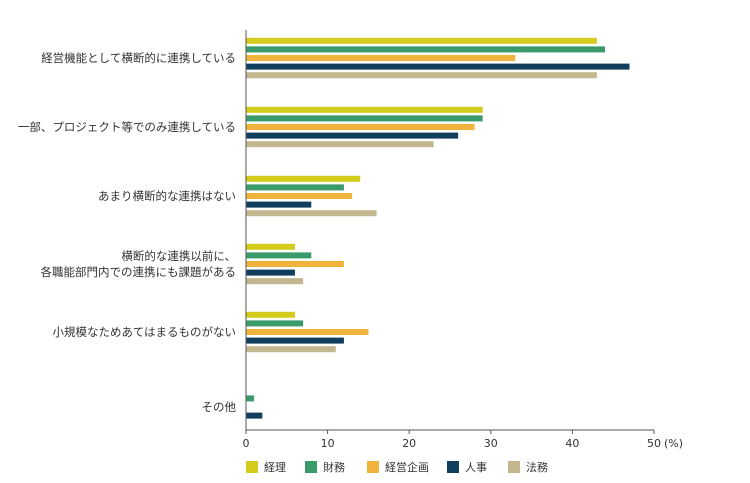  Describe the element at coordinates (334, 467) in the screenshot. I see `legend-label: 財務` at that location.